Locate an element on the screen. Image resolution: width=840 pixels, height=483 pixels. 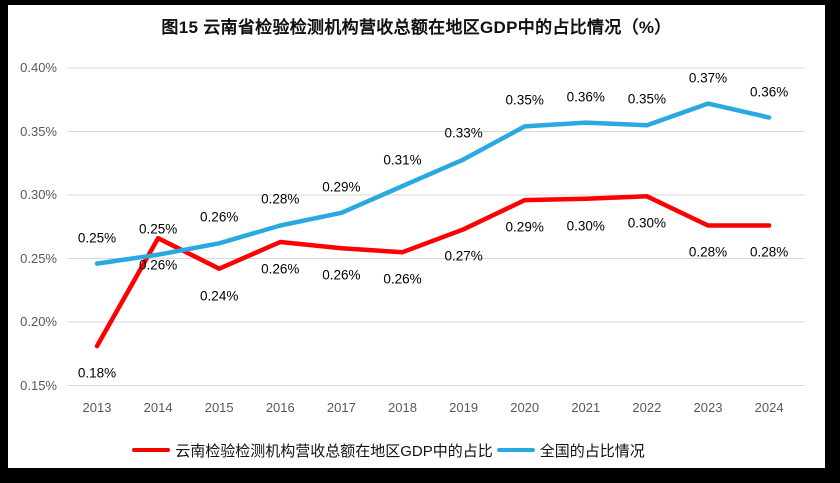
x-tick-label: 2018 is located at coordinates (402, 407).